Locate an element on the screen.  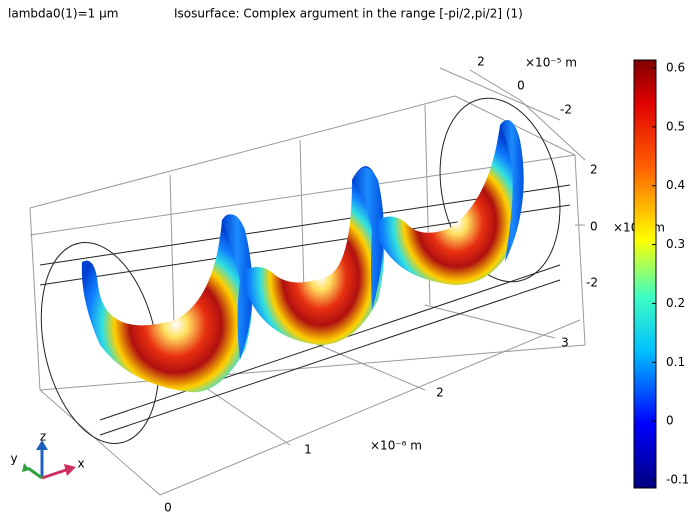
z-tick-label: 0 is located at coordinates (594, 227).